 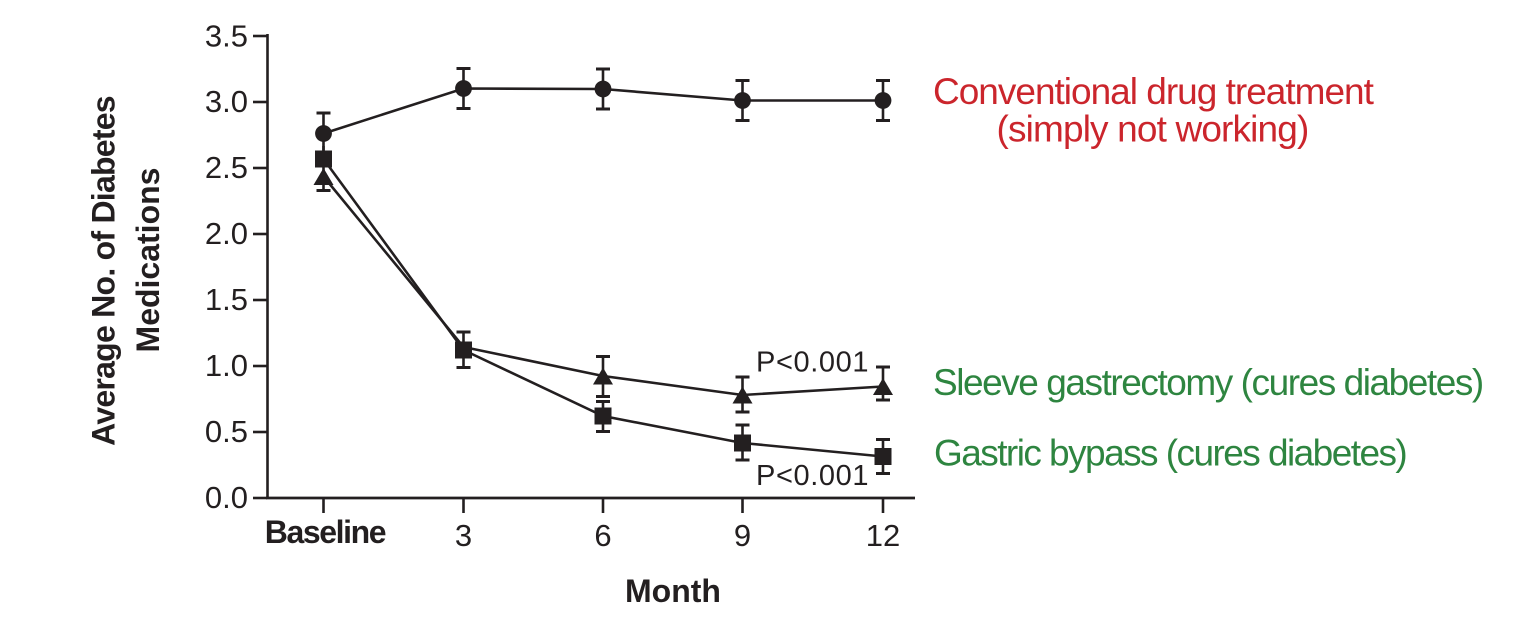 I want to click on svg-text: 1.5, so click(x=226, y=299).